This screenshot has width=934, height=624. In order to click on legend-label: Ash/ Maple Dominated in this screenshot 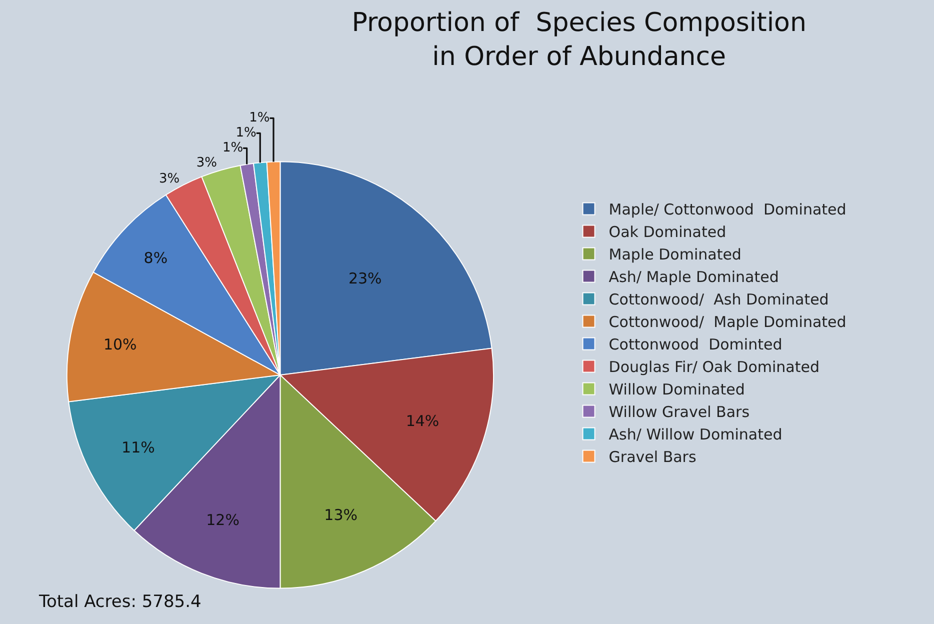, I will do `click(693, 277)`.